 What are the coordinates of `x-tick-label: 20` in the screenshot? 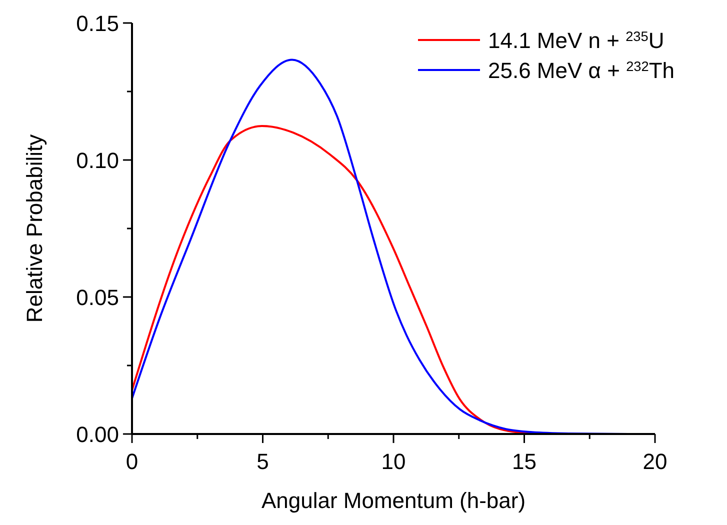 It's located at (655, 461).